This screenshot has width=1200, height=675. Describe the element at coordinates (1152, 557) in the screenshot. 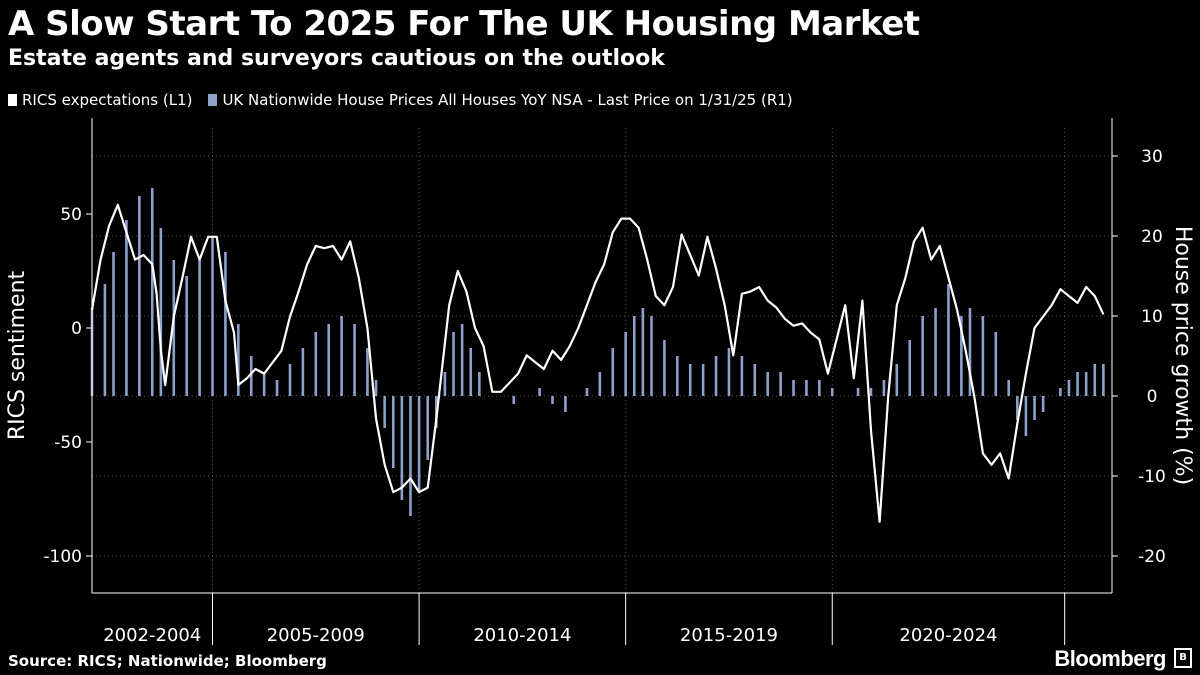

I see `right-tick-label: -20` at that location.